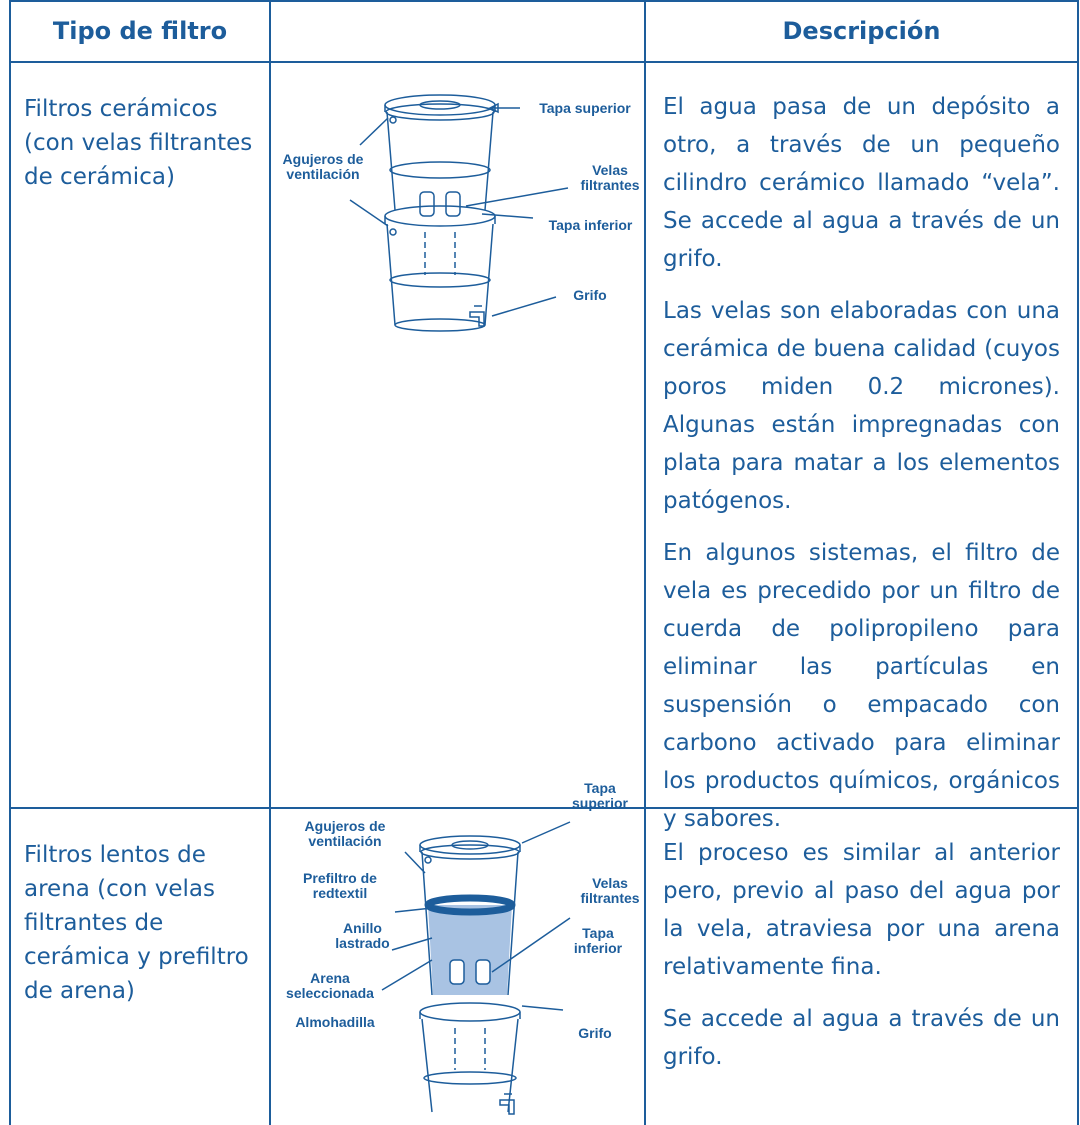  What do you see at coordinates (362, 935) in the screenshot?
I see `diagram-label: Anillo lastrado` at bounding box center [362, 935].